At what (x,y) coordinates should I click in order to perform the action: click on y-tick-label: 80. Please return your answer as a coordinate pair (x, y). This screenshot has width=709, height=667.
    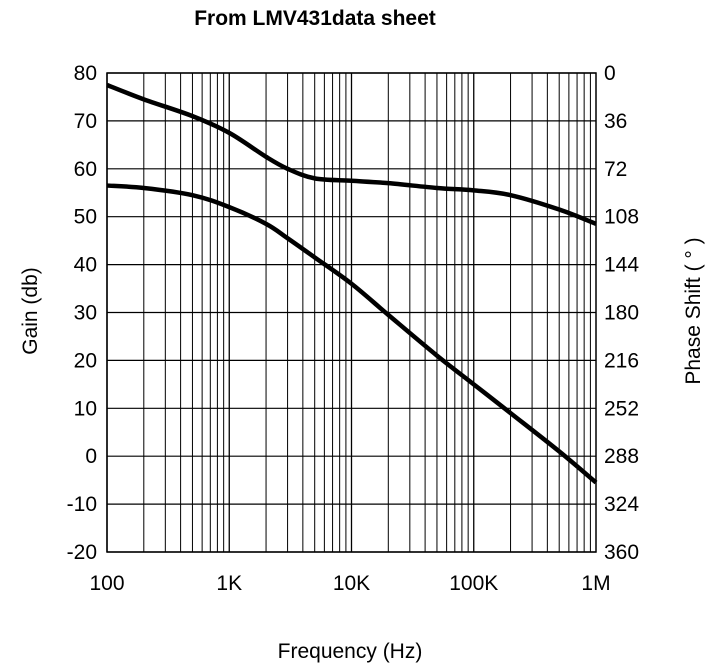
    Looking at the image, I should click on (85, 73).